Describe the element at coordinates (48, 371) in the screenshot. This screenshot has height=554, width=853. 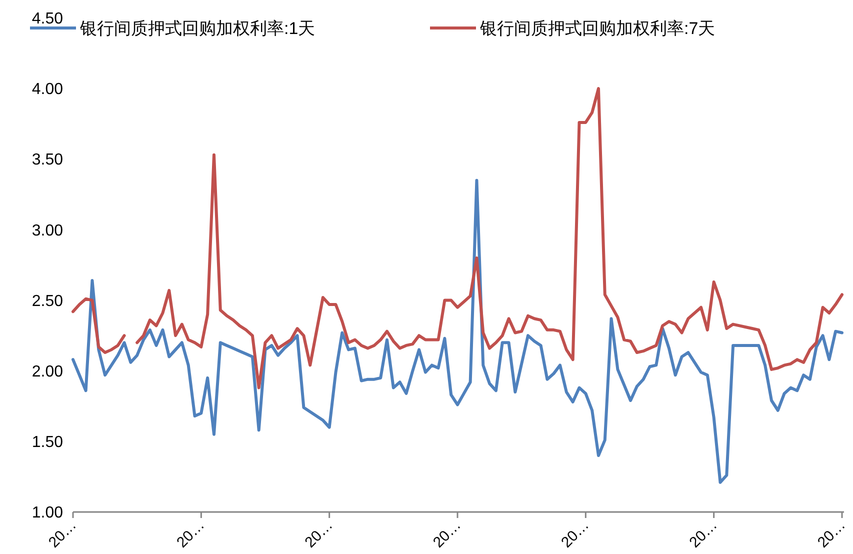
I see `y-tick-label: 2.00` at that location.